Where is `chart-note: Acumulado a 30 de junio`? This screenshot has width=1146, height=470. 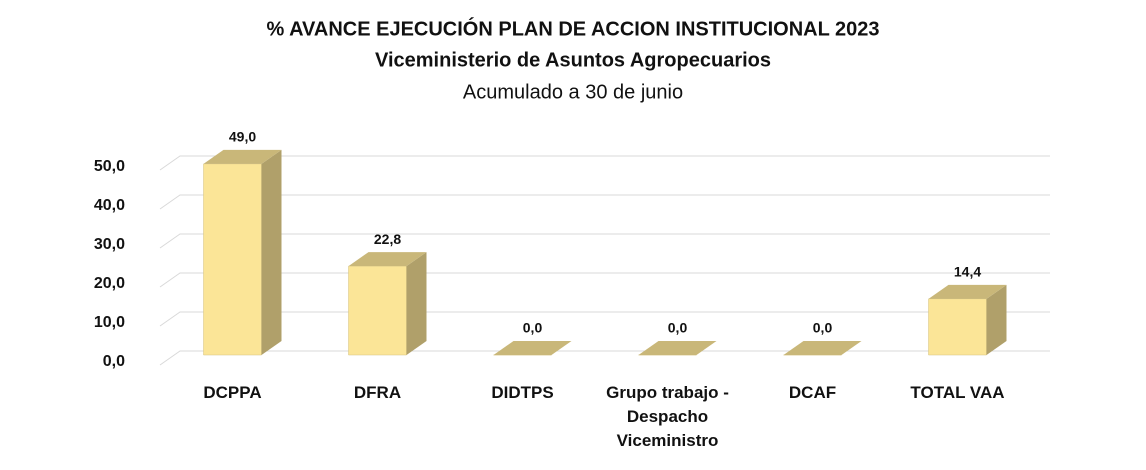
chart-note: Acumulado a 30 de junio is located at coordinates (573, 92).